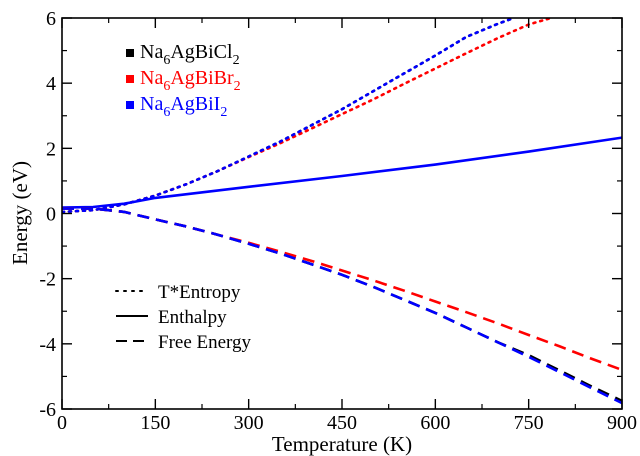 This screenshot has height=456, width=640. What do you see at coordinates (183, 106) in the screenshot?
I see `legend-compound-label: Na6AgBiI2` at bounding box center [183, 106].